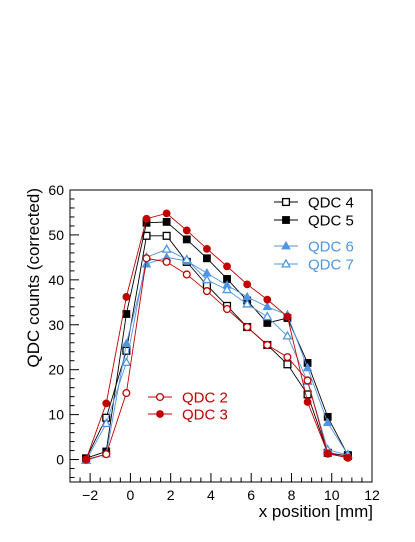 This screenshot has width=415, height=542. I want to click on y-tick-label: 60, so click(56, 190).